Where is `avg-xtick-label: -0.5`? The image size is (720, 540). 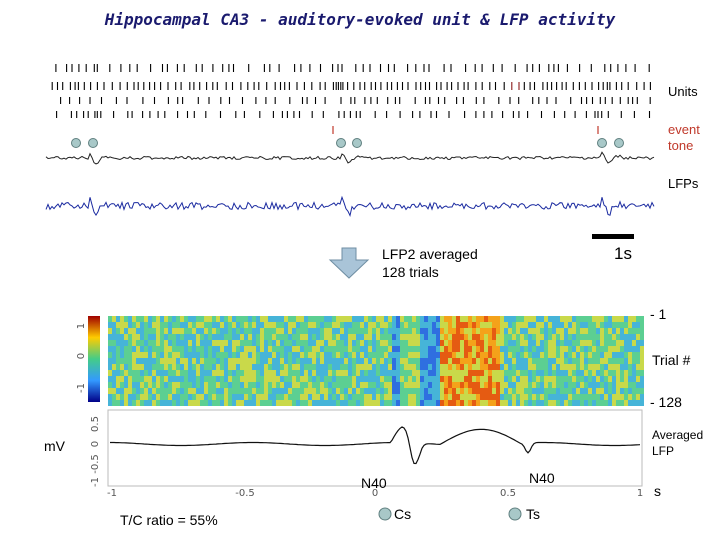
avg-xtick-label: -0.5 is located at coordinates (245, 493).